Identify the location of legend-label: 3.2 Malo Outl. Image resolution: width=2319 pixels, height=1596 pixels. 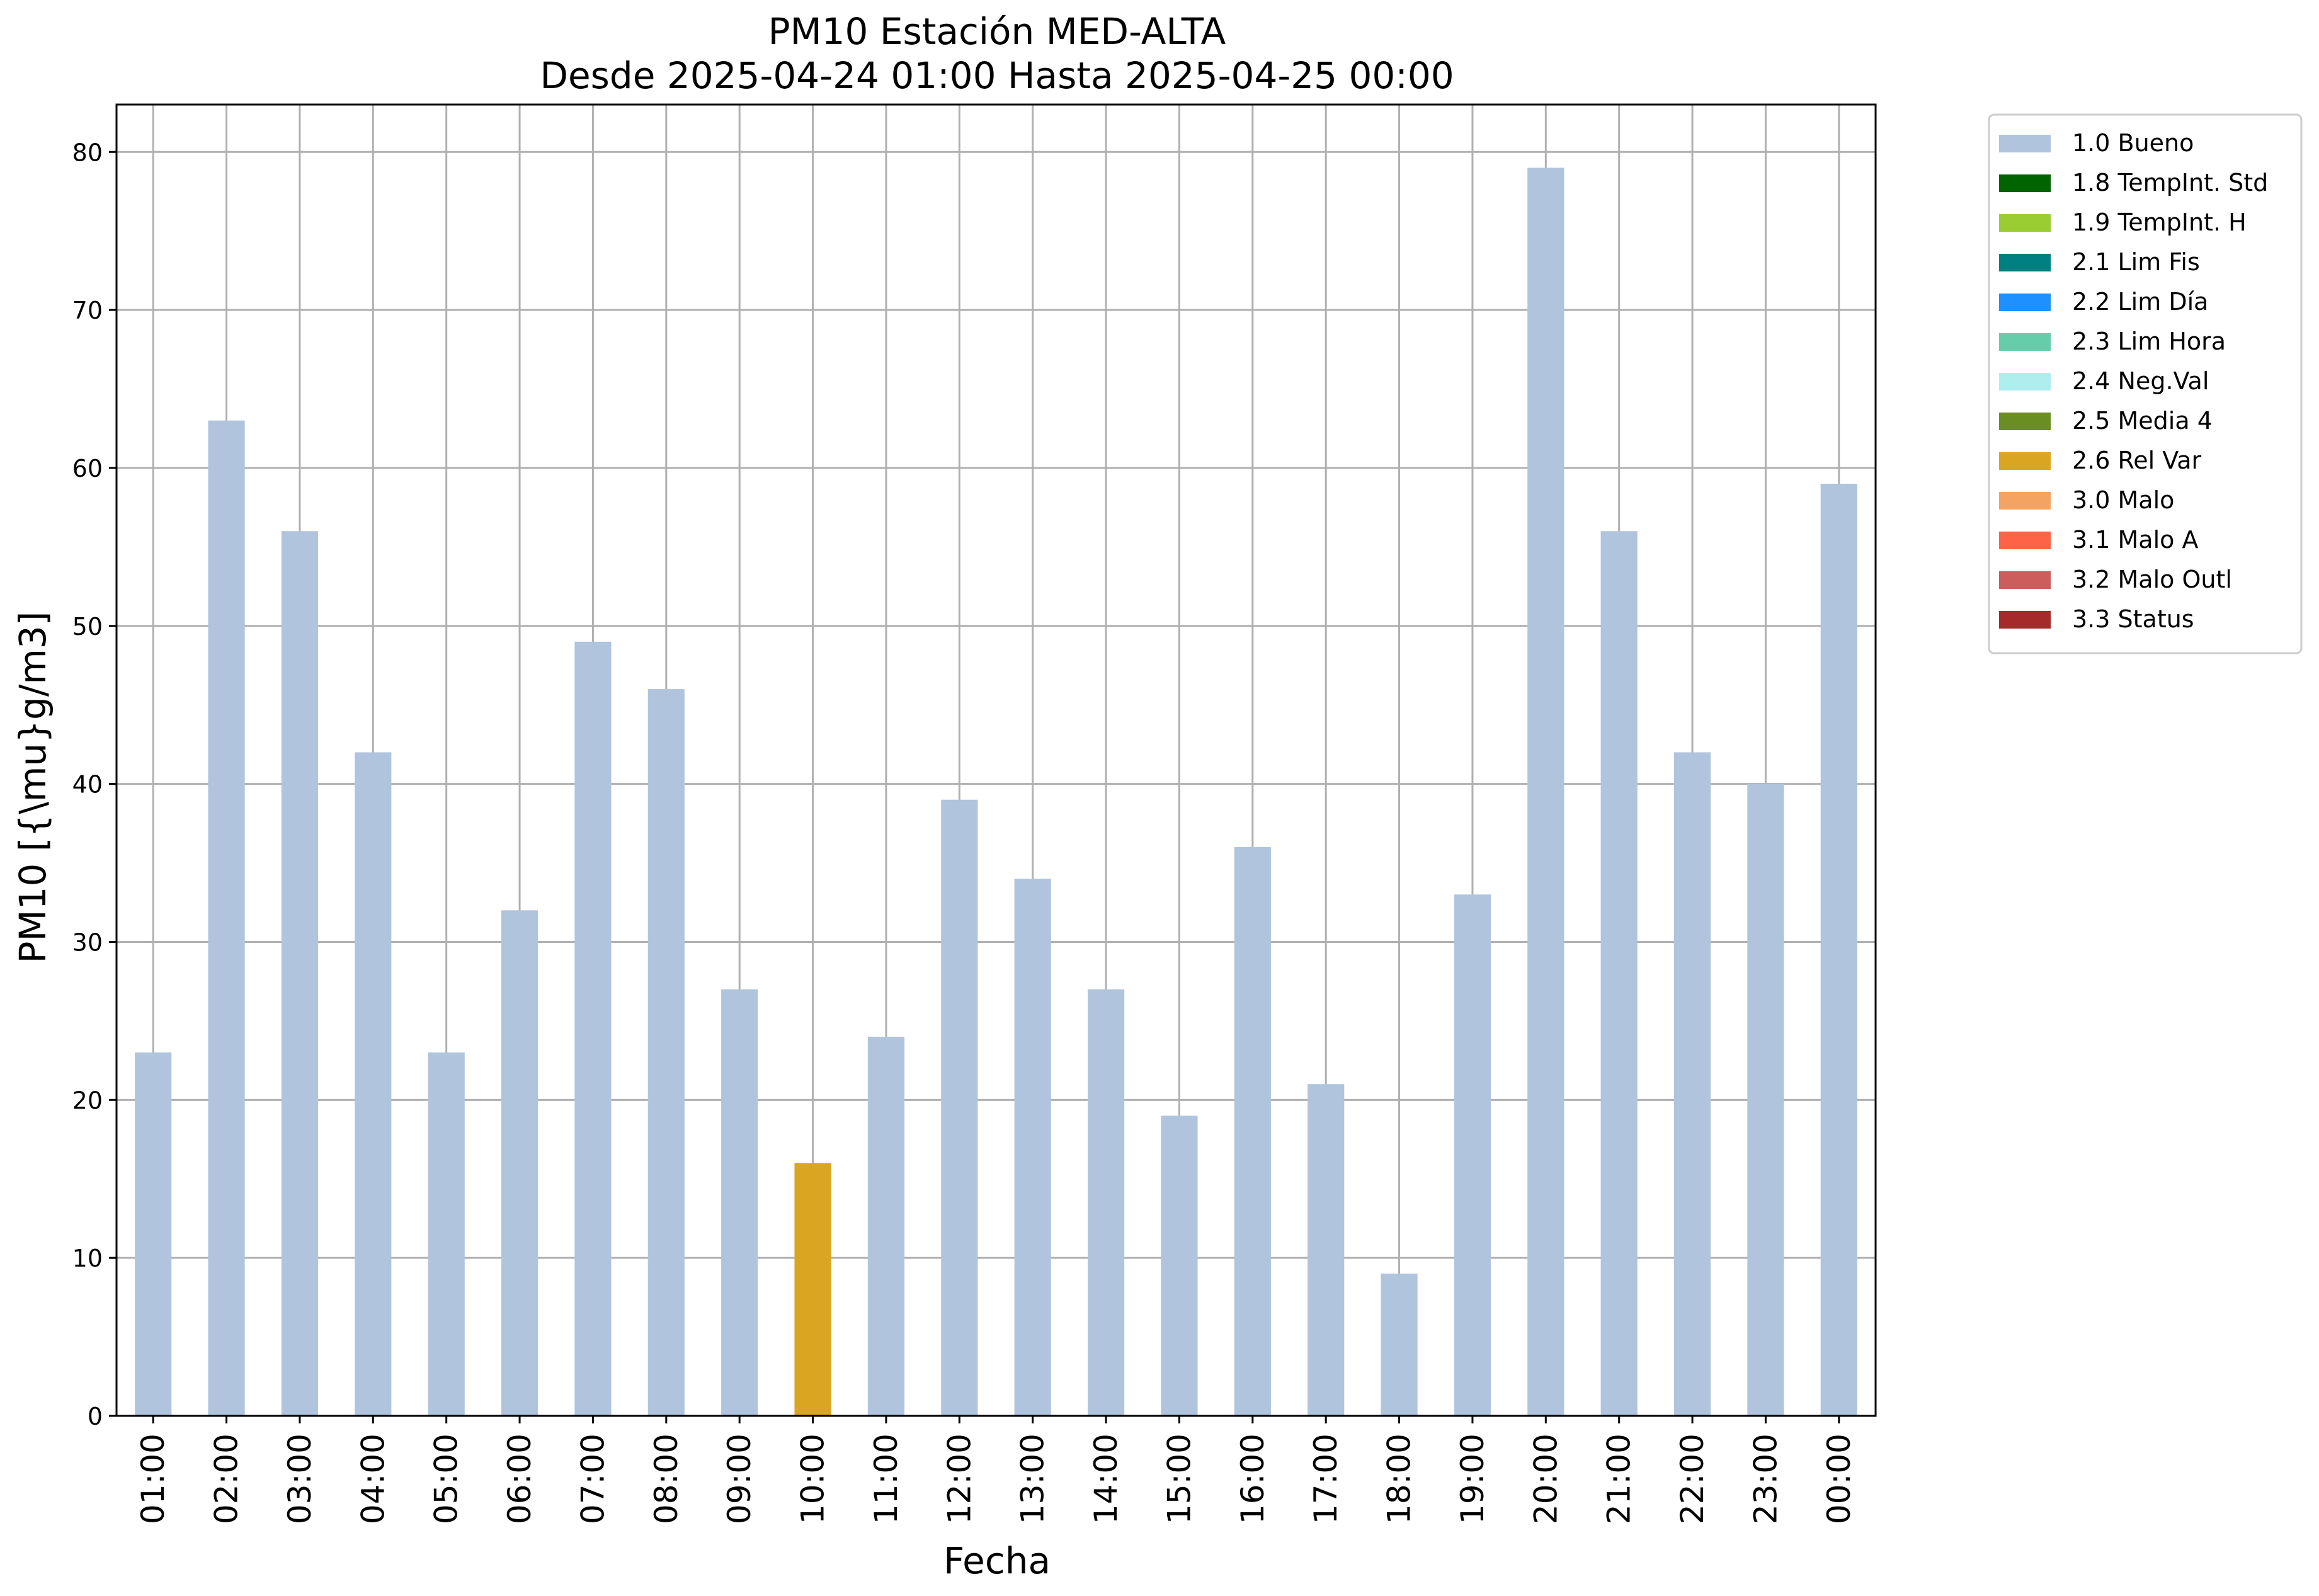
(2152, 579).